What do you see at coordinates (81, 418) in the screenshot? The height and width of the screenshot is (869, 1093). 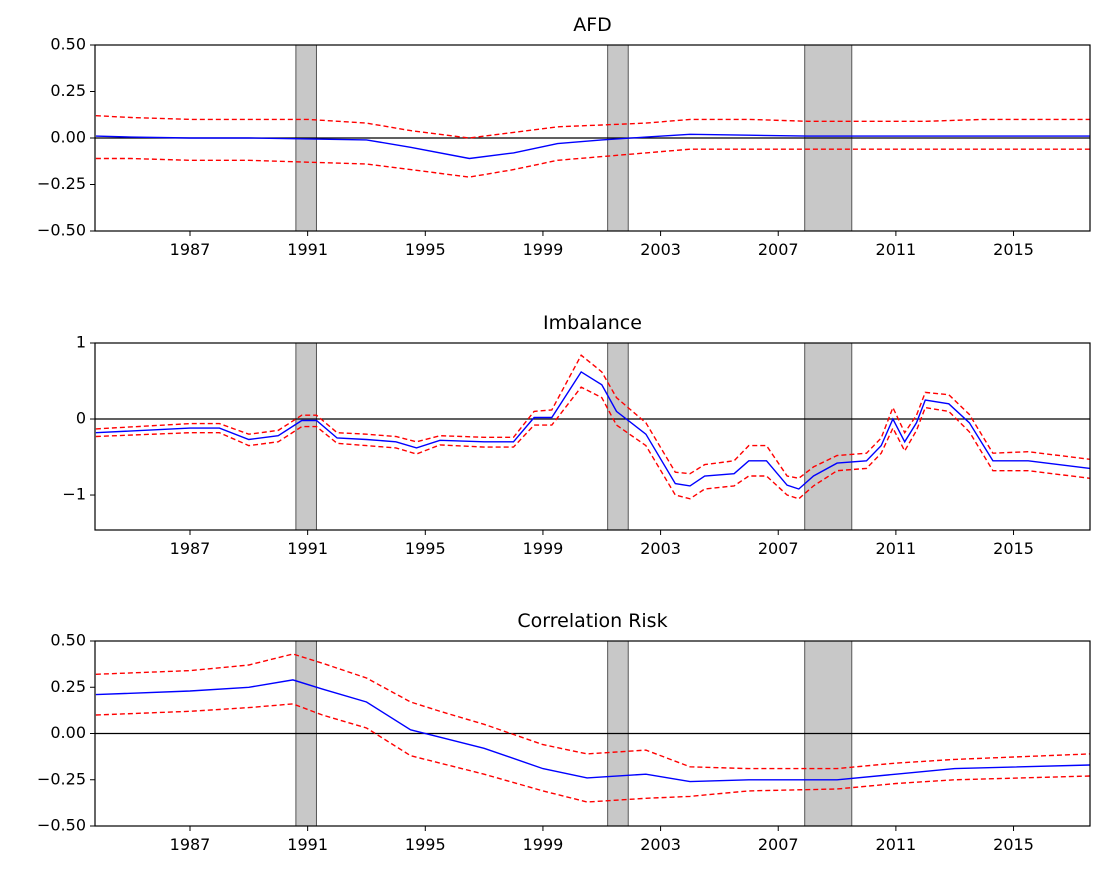 I see `y-tick-label: 0` at bounding box center [81, 418].